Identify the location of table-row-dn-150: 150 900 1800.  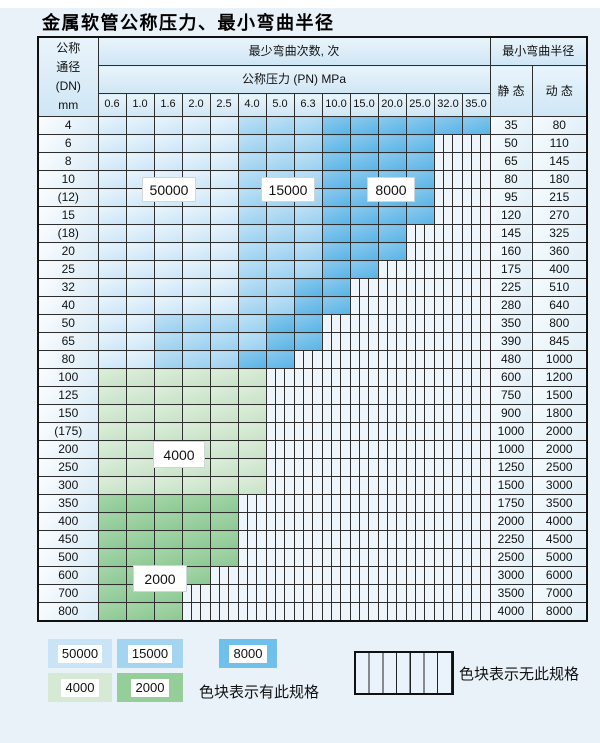
(312, 413).